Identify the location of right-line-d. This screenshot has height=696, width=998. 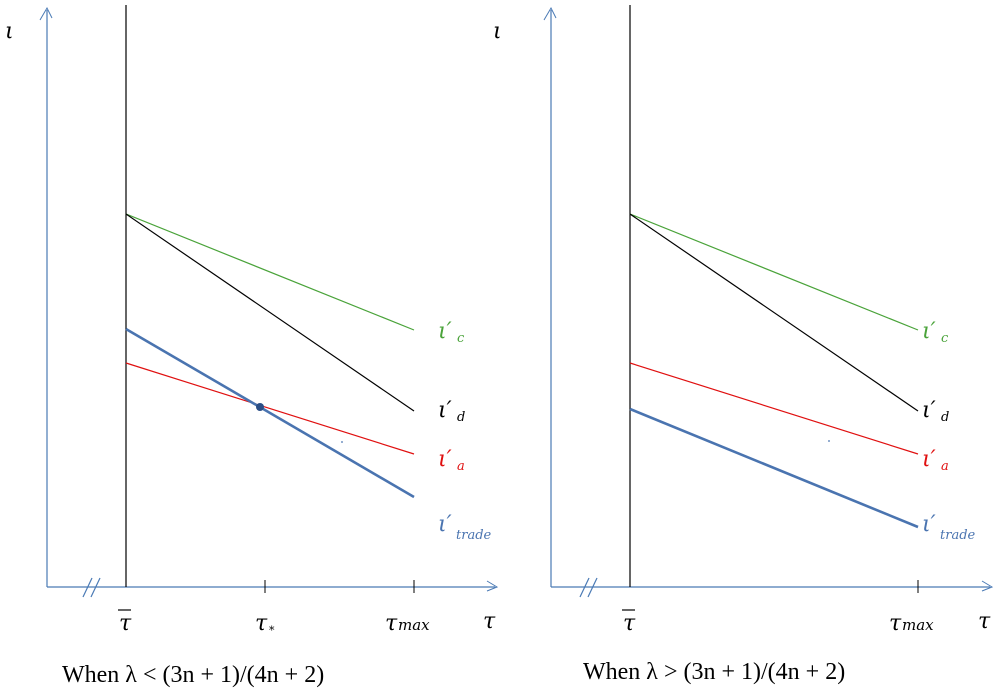
(774, 312).